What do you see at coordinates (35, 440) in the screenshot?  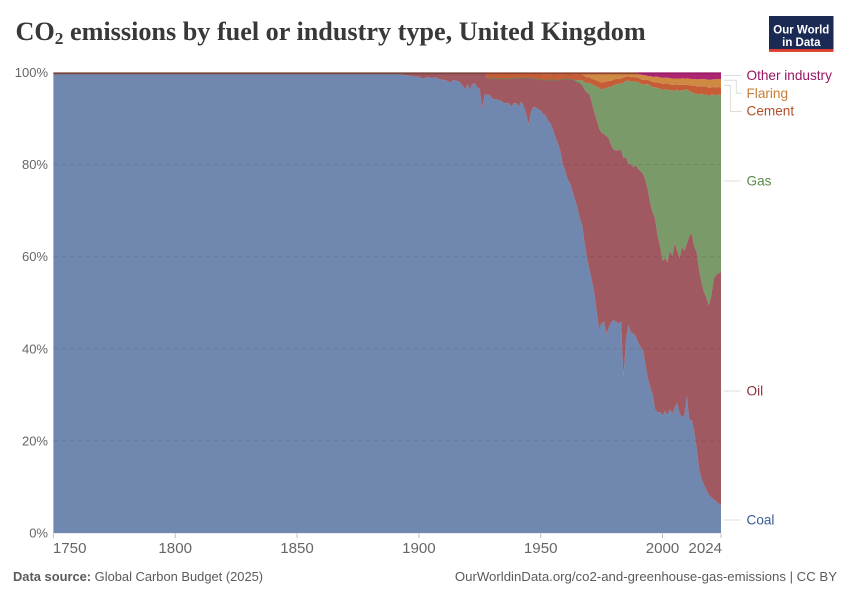 I see `svg-text: 20%` at bounding box center [35, 440].